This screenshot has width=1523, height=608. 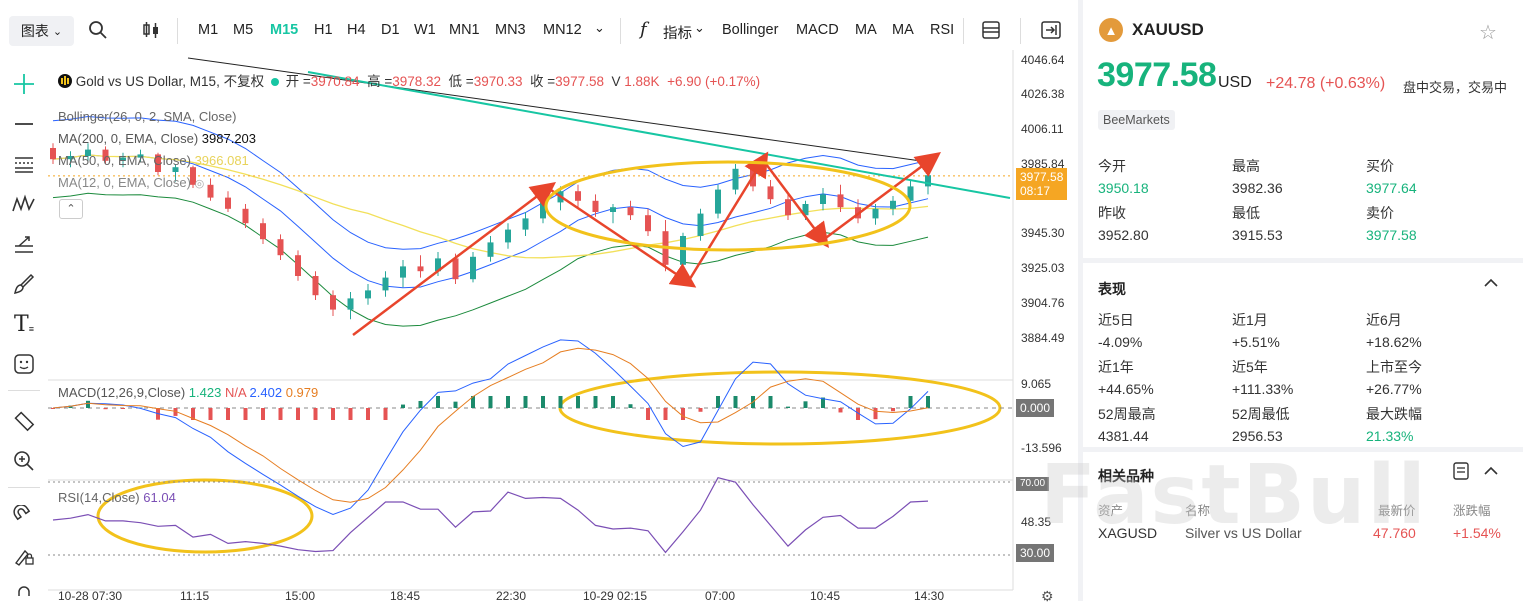 I want to click on timeframe-h4: H4, so click(x=356, y=30).